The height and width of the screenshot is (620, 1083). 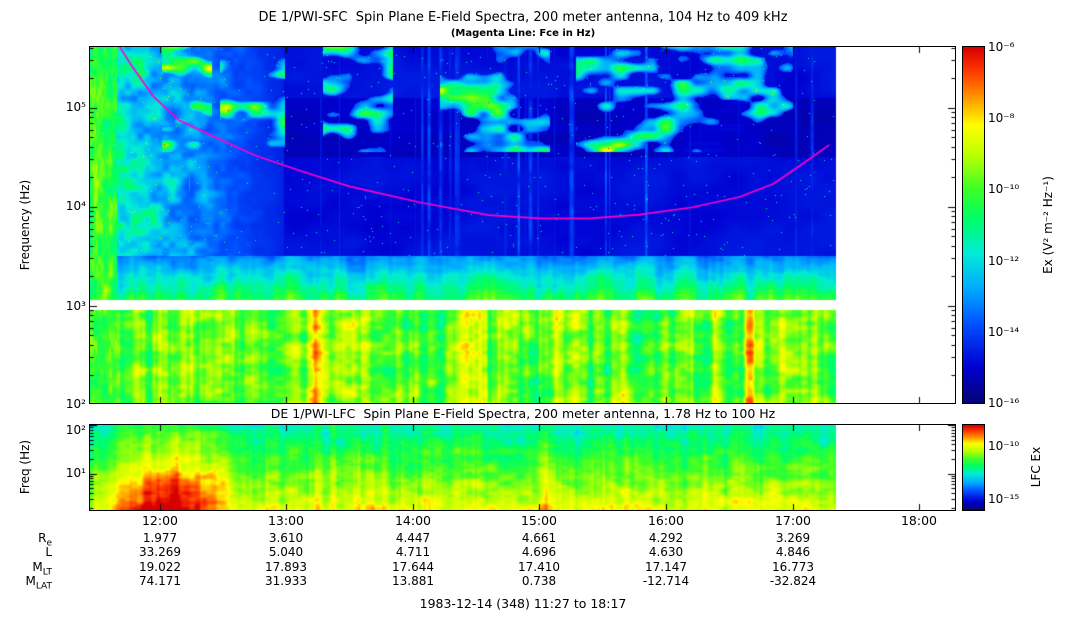 What do you see at coordinates (539, 567) in the screenshot?
I see `ephemeris-value: 17.410` at bounding box center [539, 567].